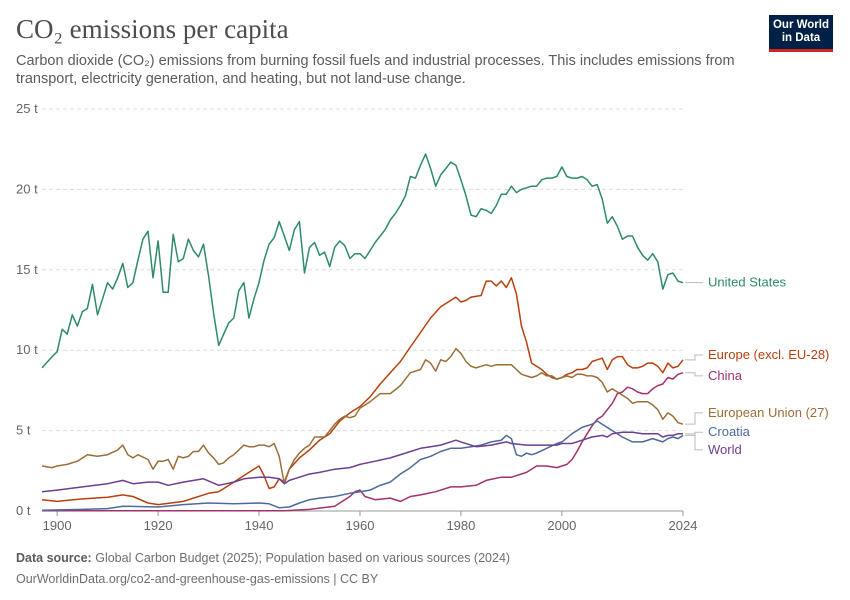  I want to click on x-tick-label: 1900, so click(57, 525).